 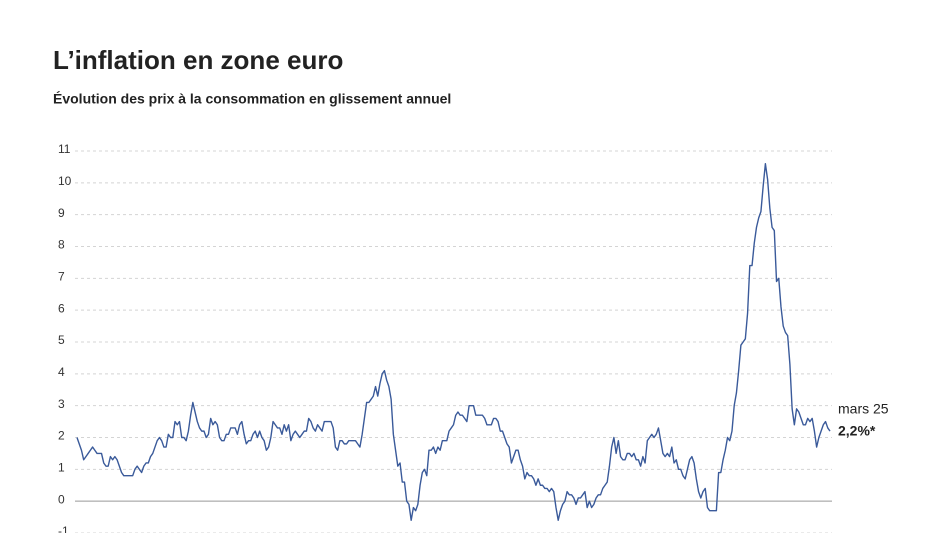 What do you see at coordinates (61, 308) in the screenshot?
I see `y-tick-label: 6` at bounding box center [61, 308].